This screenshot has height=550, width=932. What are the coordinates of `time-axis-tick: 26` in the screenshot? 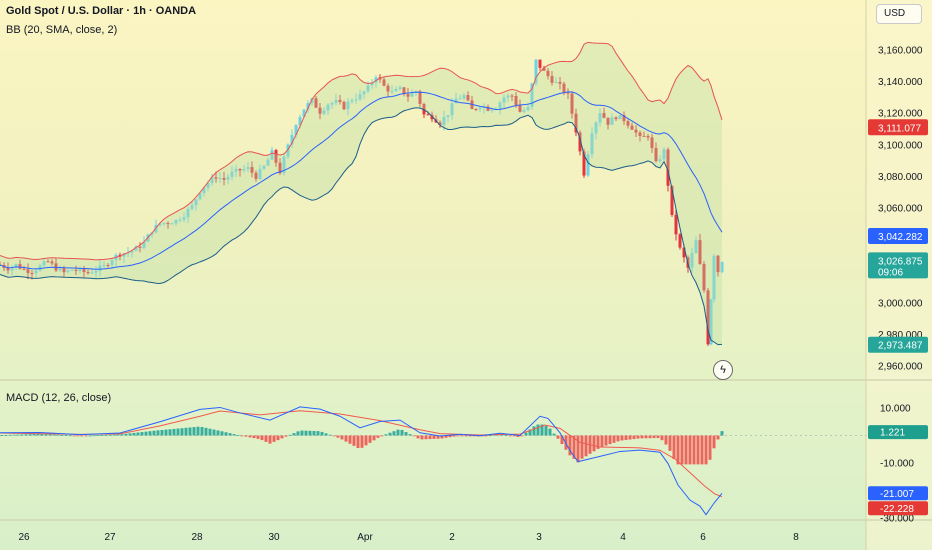 It's located at (24, 537).